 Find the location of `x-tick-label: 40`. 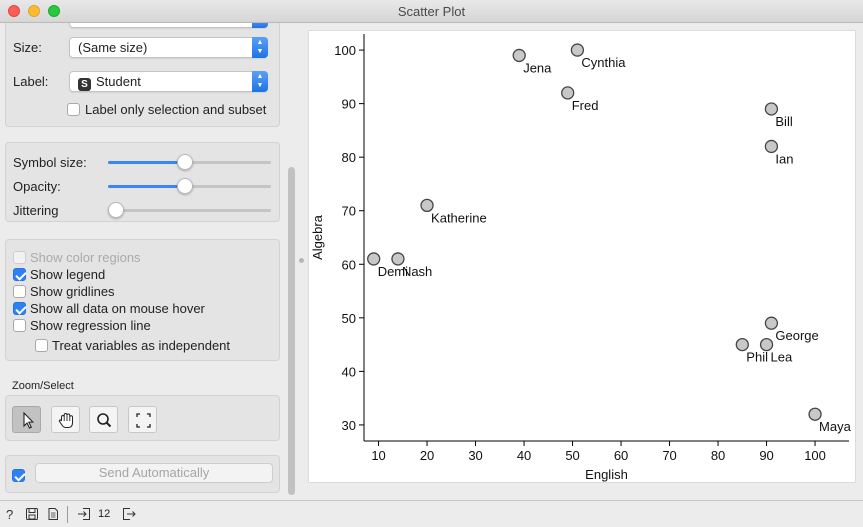

x-tick-label: 40 is located at coordinates (524, 455).